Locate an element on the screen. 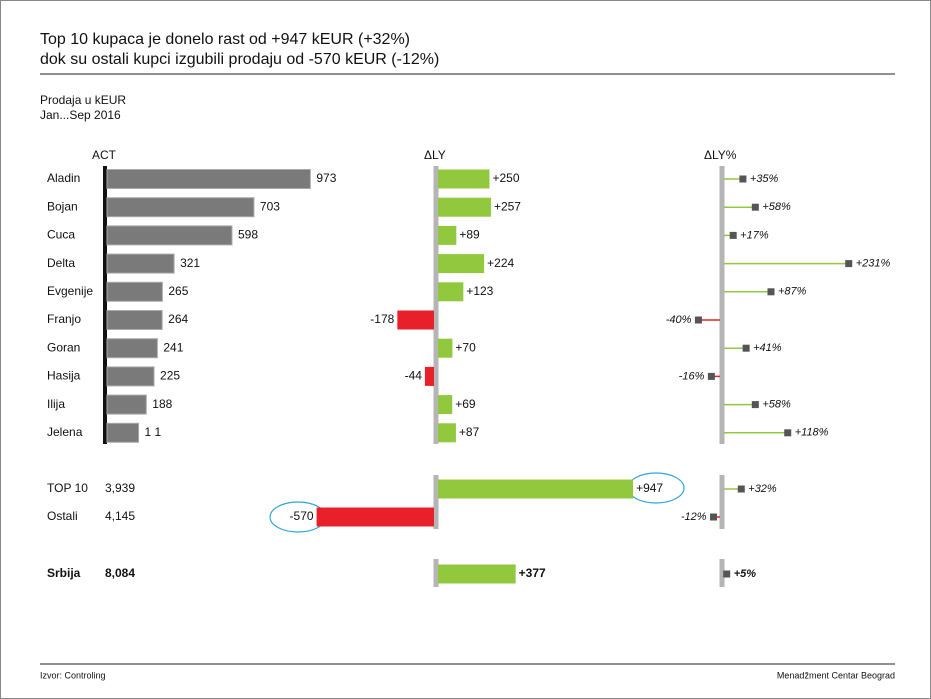  category-label: Ilija is located at coordinates (56, 404).